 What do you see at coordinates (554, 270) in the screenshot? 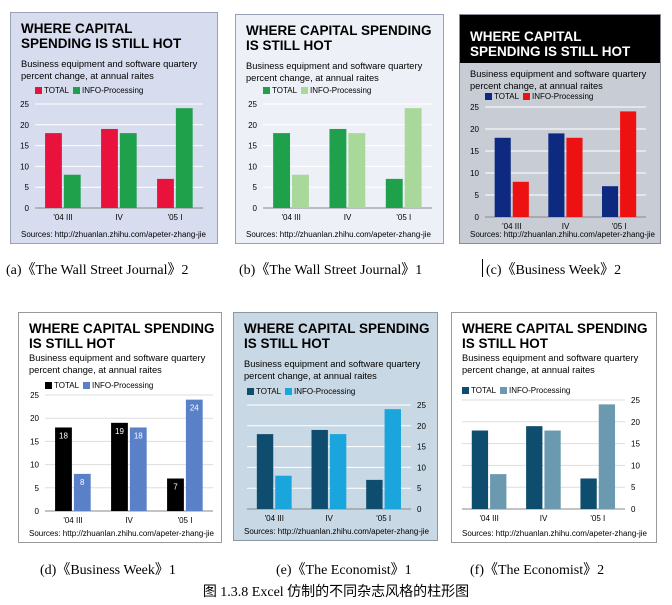
I see `panel-caption-c: (c)《Business Week》2` at bounding box center [554, 270].